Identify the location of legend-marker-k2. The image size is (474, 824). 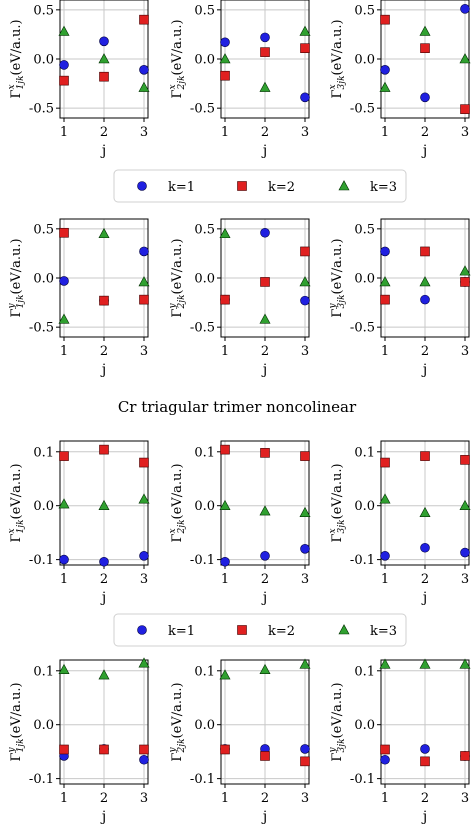
(242, 630).